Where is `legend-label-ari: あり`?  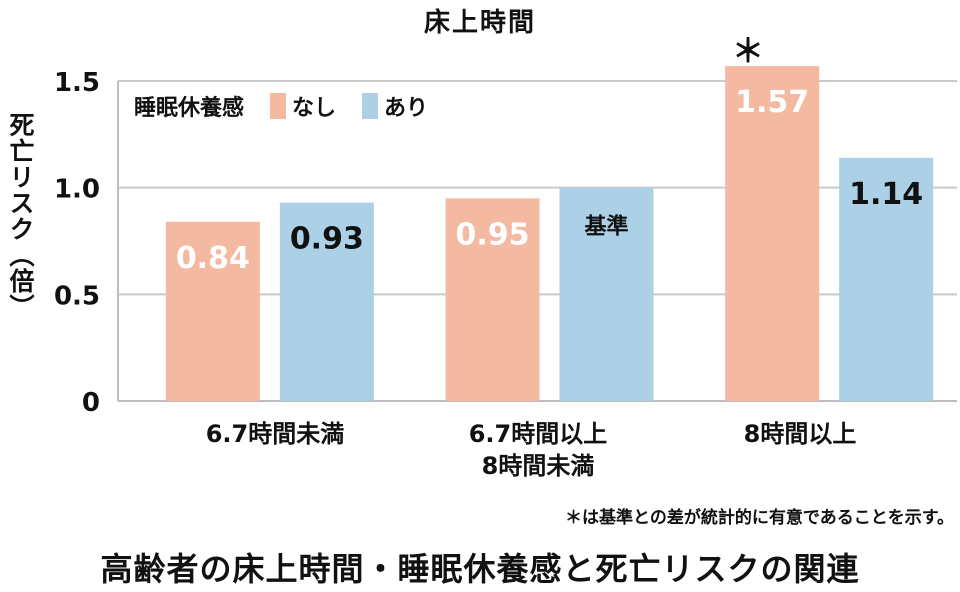 legend-label-ari: あり is located at coordinates (406, 108).